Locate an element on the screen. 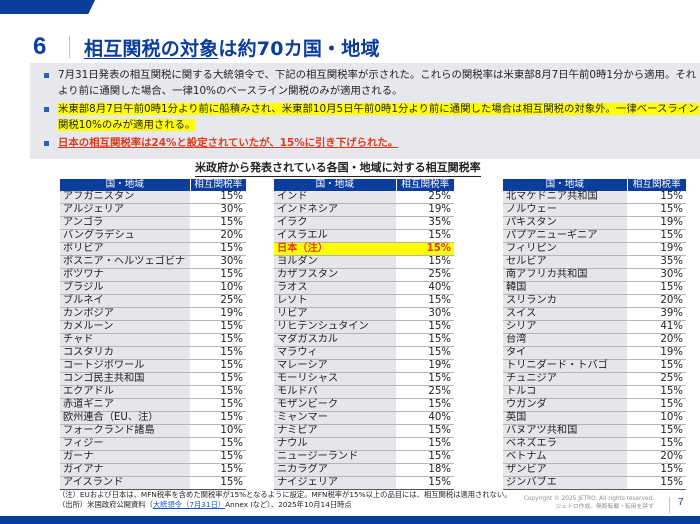 The image size is (700, 524). top-band is located at coordinates (350, 6).